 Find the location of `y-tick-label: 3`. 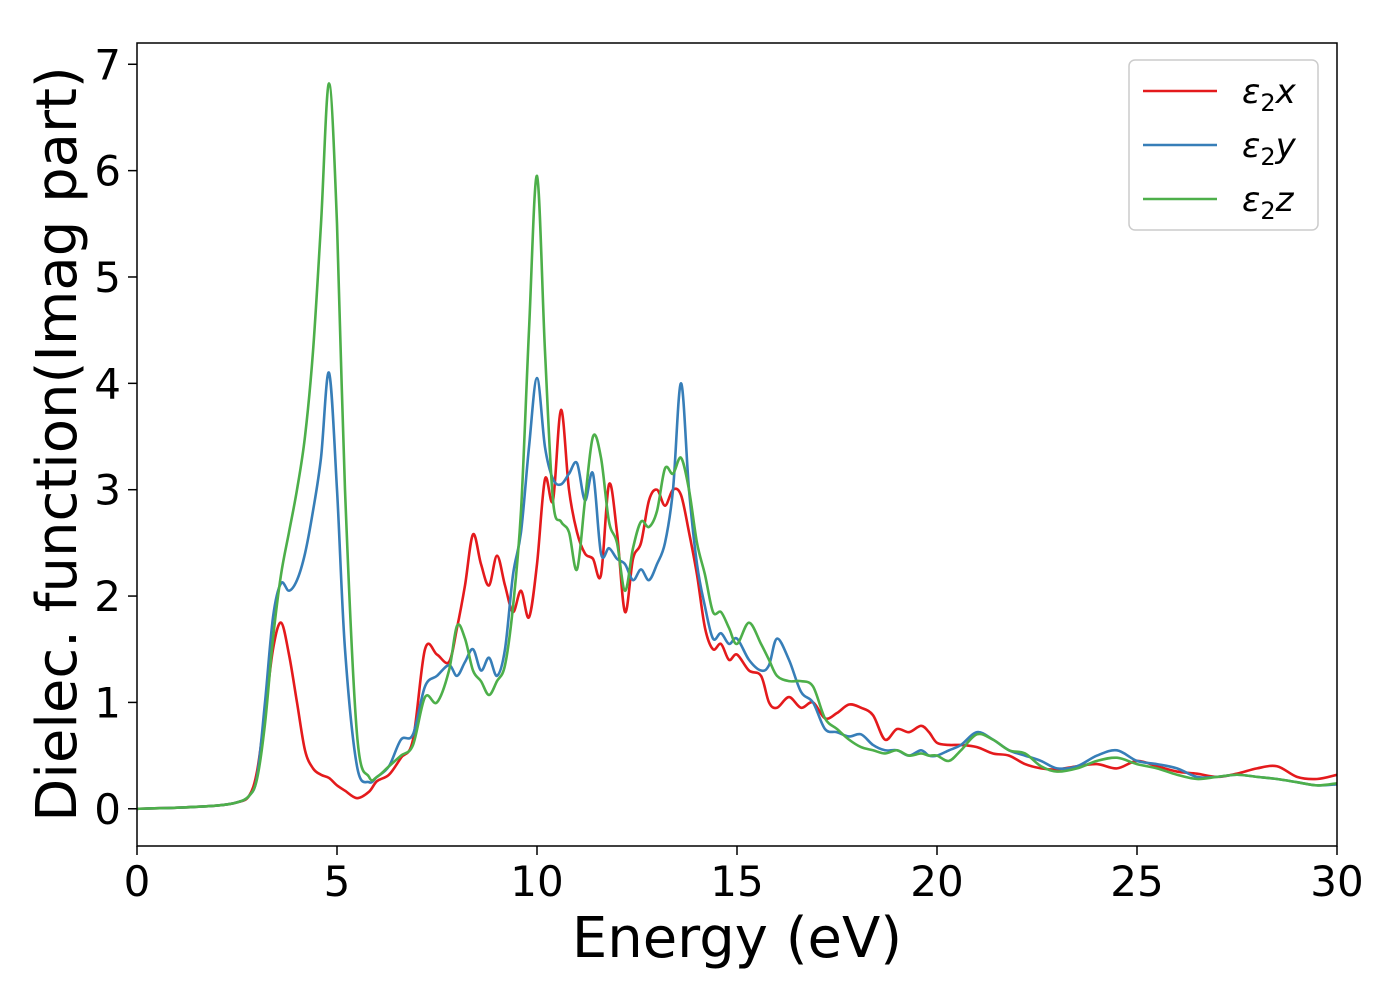

y-tick-label: 3 is located at coordinates (107, 490).